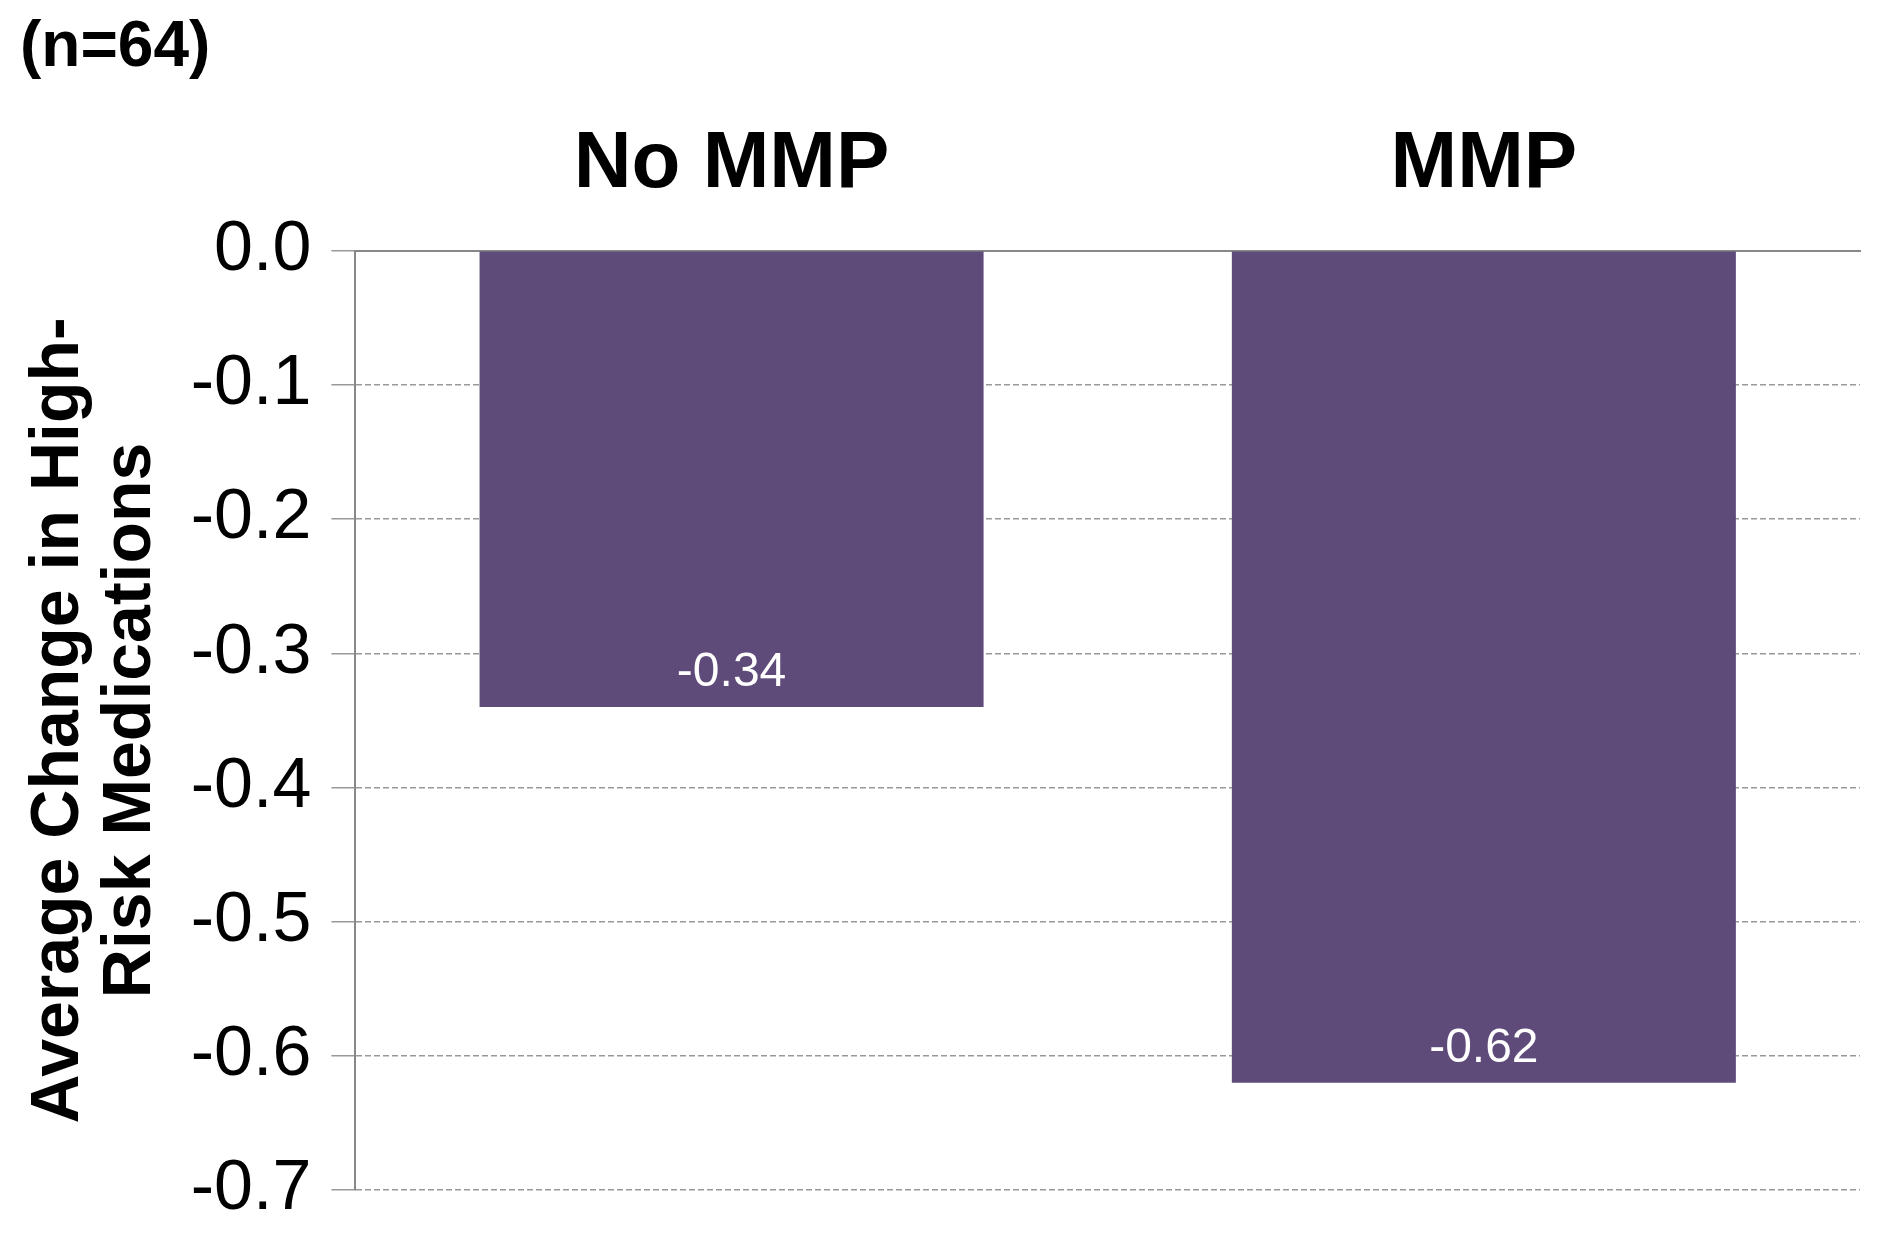  Describe the element at coordinates (263, 246) in the screenshot. I see `y-tick-label: 0.0` at that location.